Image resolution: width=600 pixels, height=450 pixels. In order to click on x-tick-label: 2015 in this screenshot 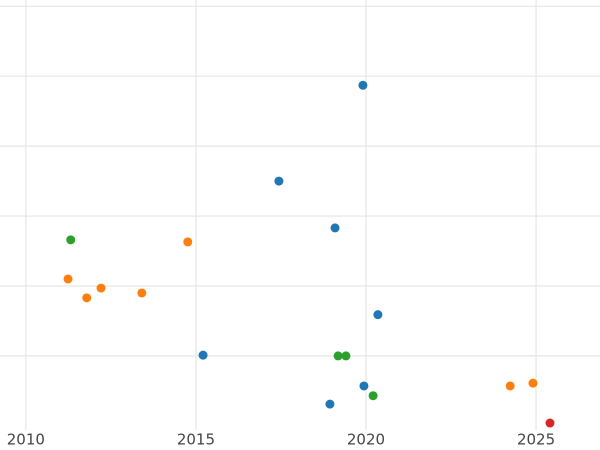, I will do `click(196, 440)`.